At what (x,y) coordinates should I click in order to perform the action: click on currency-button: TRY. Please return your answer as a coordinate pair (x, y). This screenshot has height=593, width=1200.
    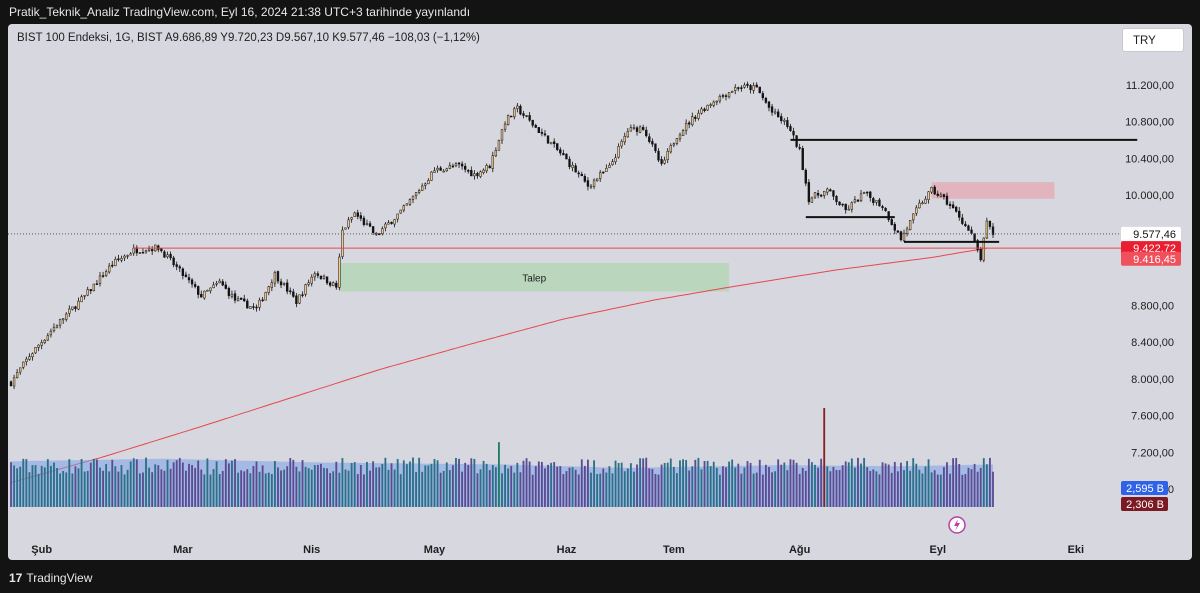
    Looking at the image, I should click on (1153, 40).